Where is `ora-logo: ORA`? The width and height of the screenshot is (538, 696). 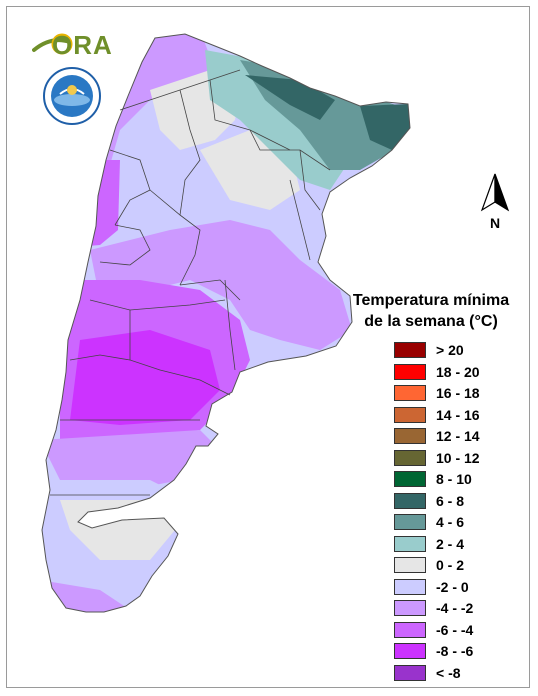 ora-logo: ORA is located at coordinates (72, 45).